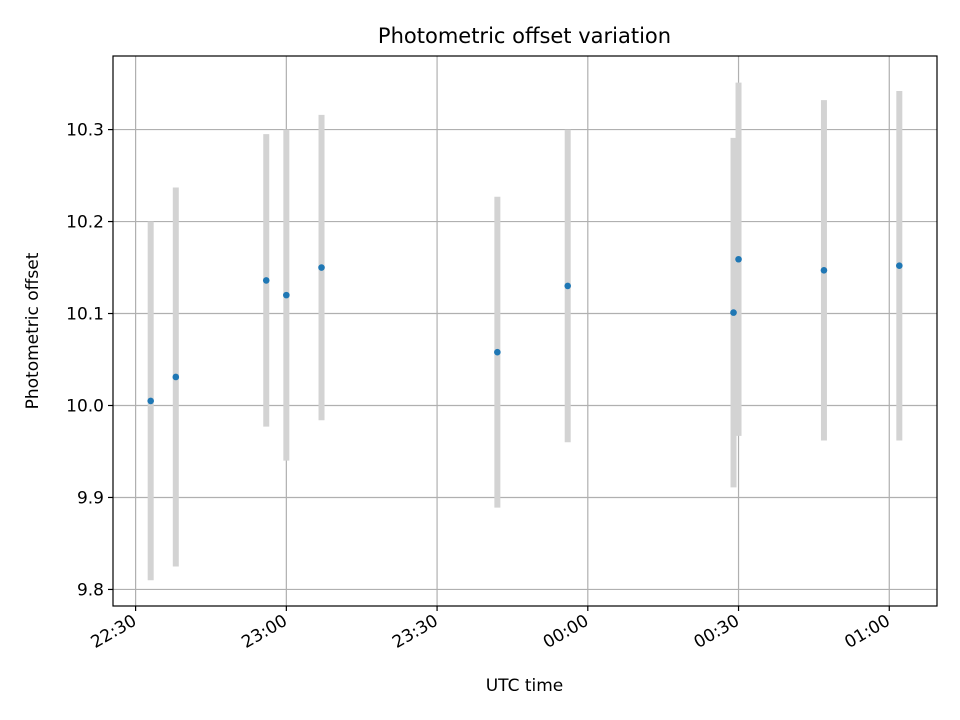 The image size is (960, 720). I want to click on y-axis-ticks: 9.8 9.9 10.0 10.1 10.2 10.3, so click(89, 360).